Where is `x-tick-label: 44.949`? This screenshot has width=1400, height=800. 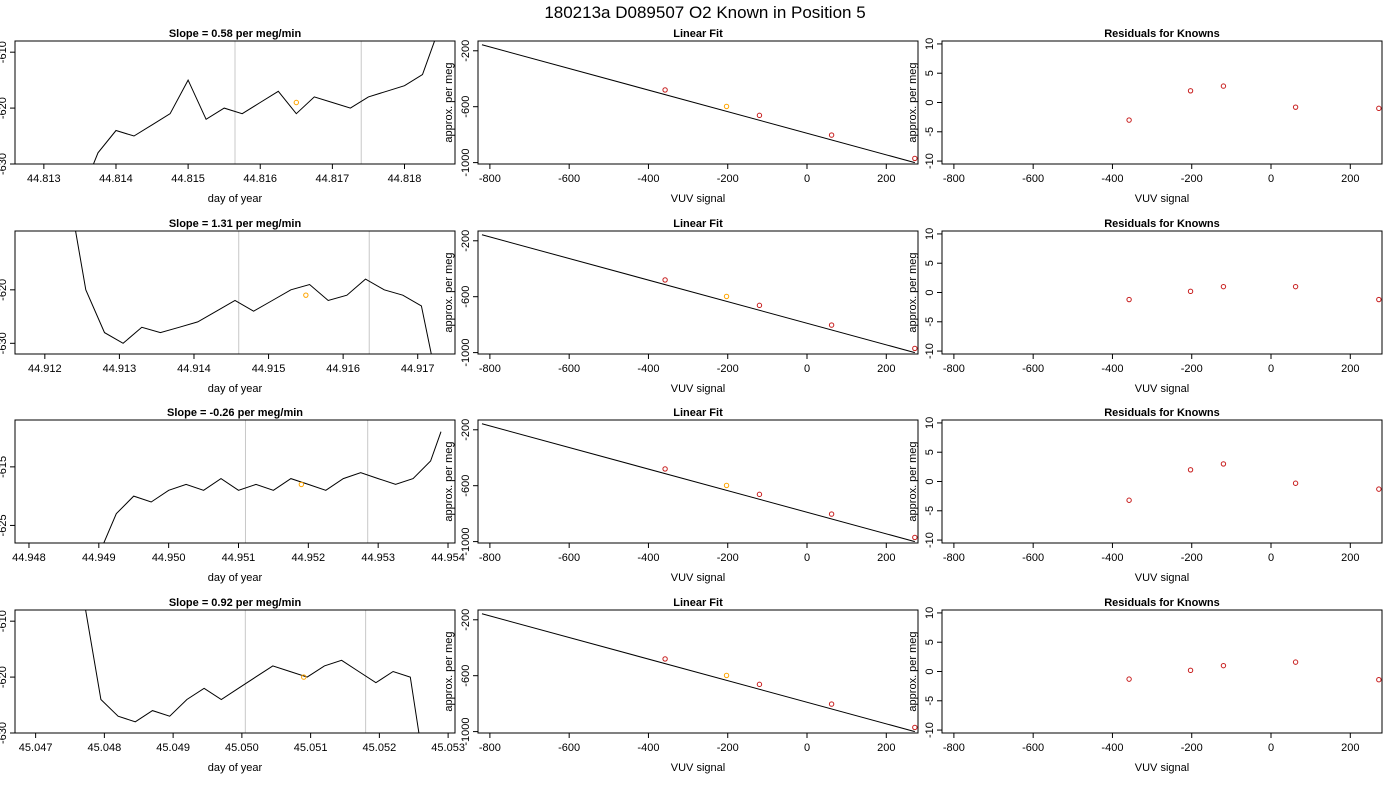
x-tick-label: 44.949 is located at coordinates (99, 558).